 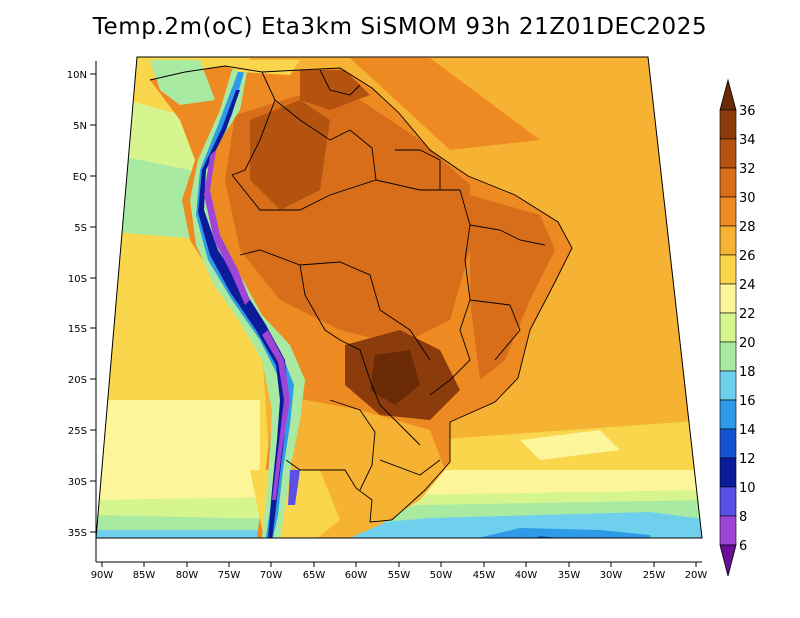 What do you see at coordinates (441, 575) in the screenshot?
I see `lon-label: 50W` at bounding box center [441, 575].